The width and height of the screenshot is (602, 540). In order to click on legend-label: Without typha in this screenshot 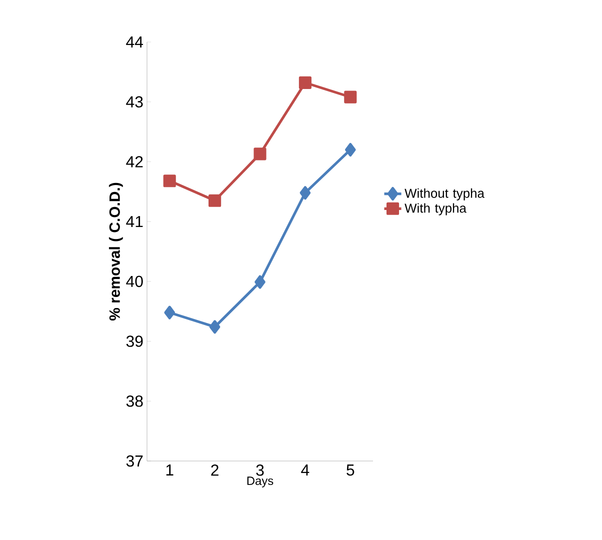, I will do `click(444, 194)`.